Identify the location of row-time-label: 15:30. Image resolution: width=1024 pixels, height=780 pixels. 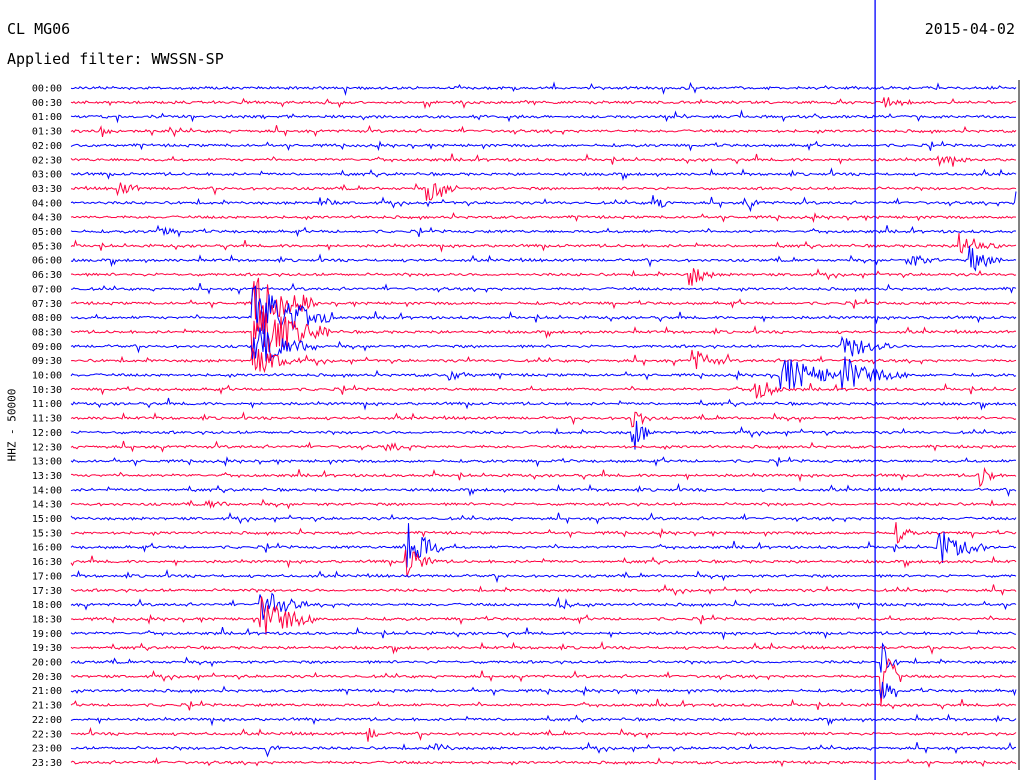
(47, 533).